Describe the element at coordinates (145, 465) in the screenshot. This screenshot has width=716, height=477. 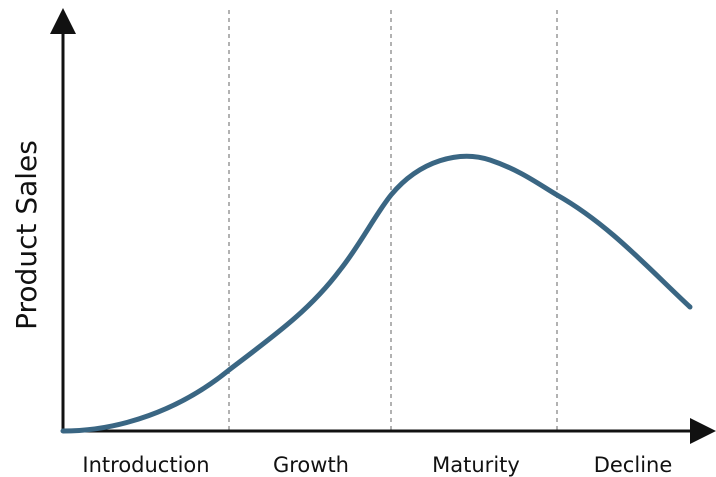
I see `stage-label-introduction: Introduction` at that location.